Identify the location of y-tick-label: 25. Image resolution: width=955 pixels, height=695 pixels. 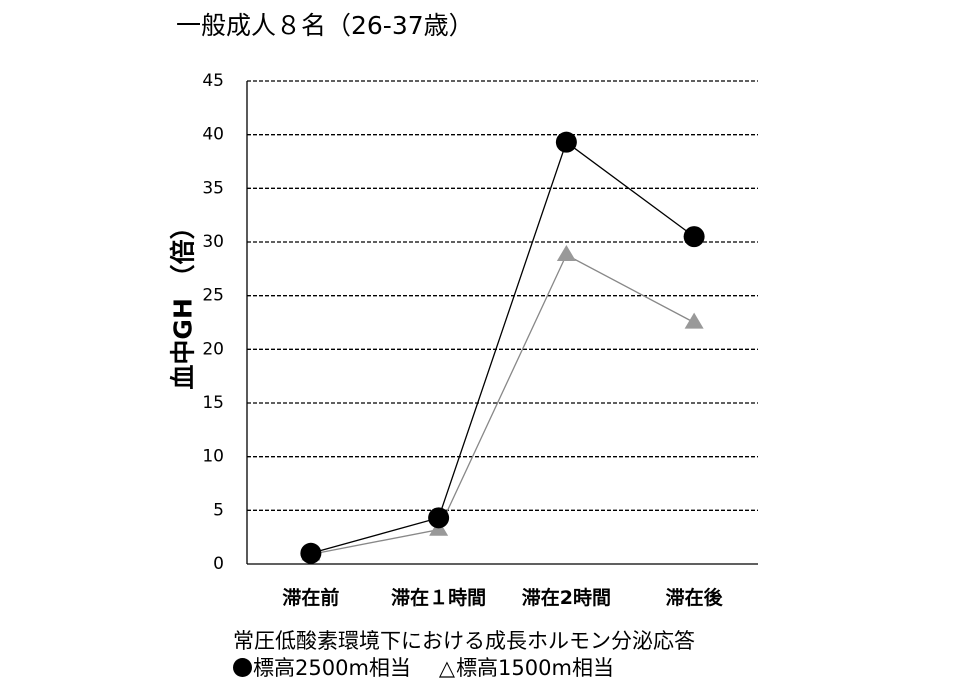
(213, 296).